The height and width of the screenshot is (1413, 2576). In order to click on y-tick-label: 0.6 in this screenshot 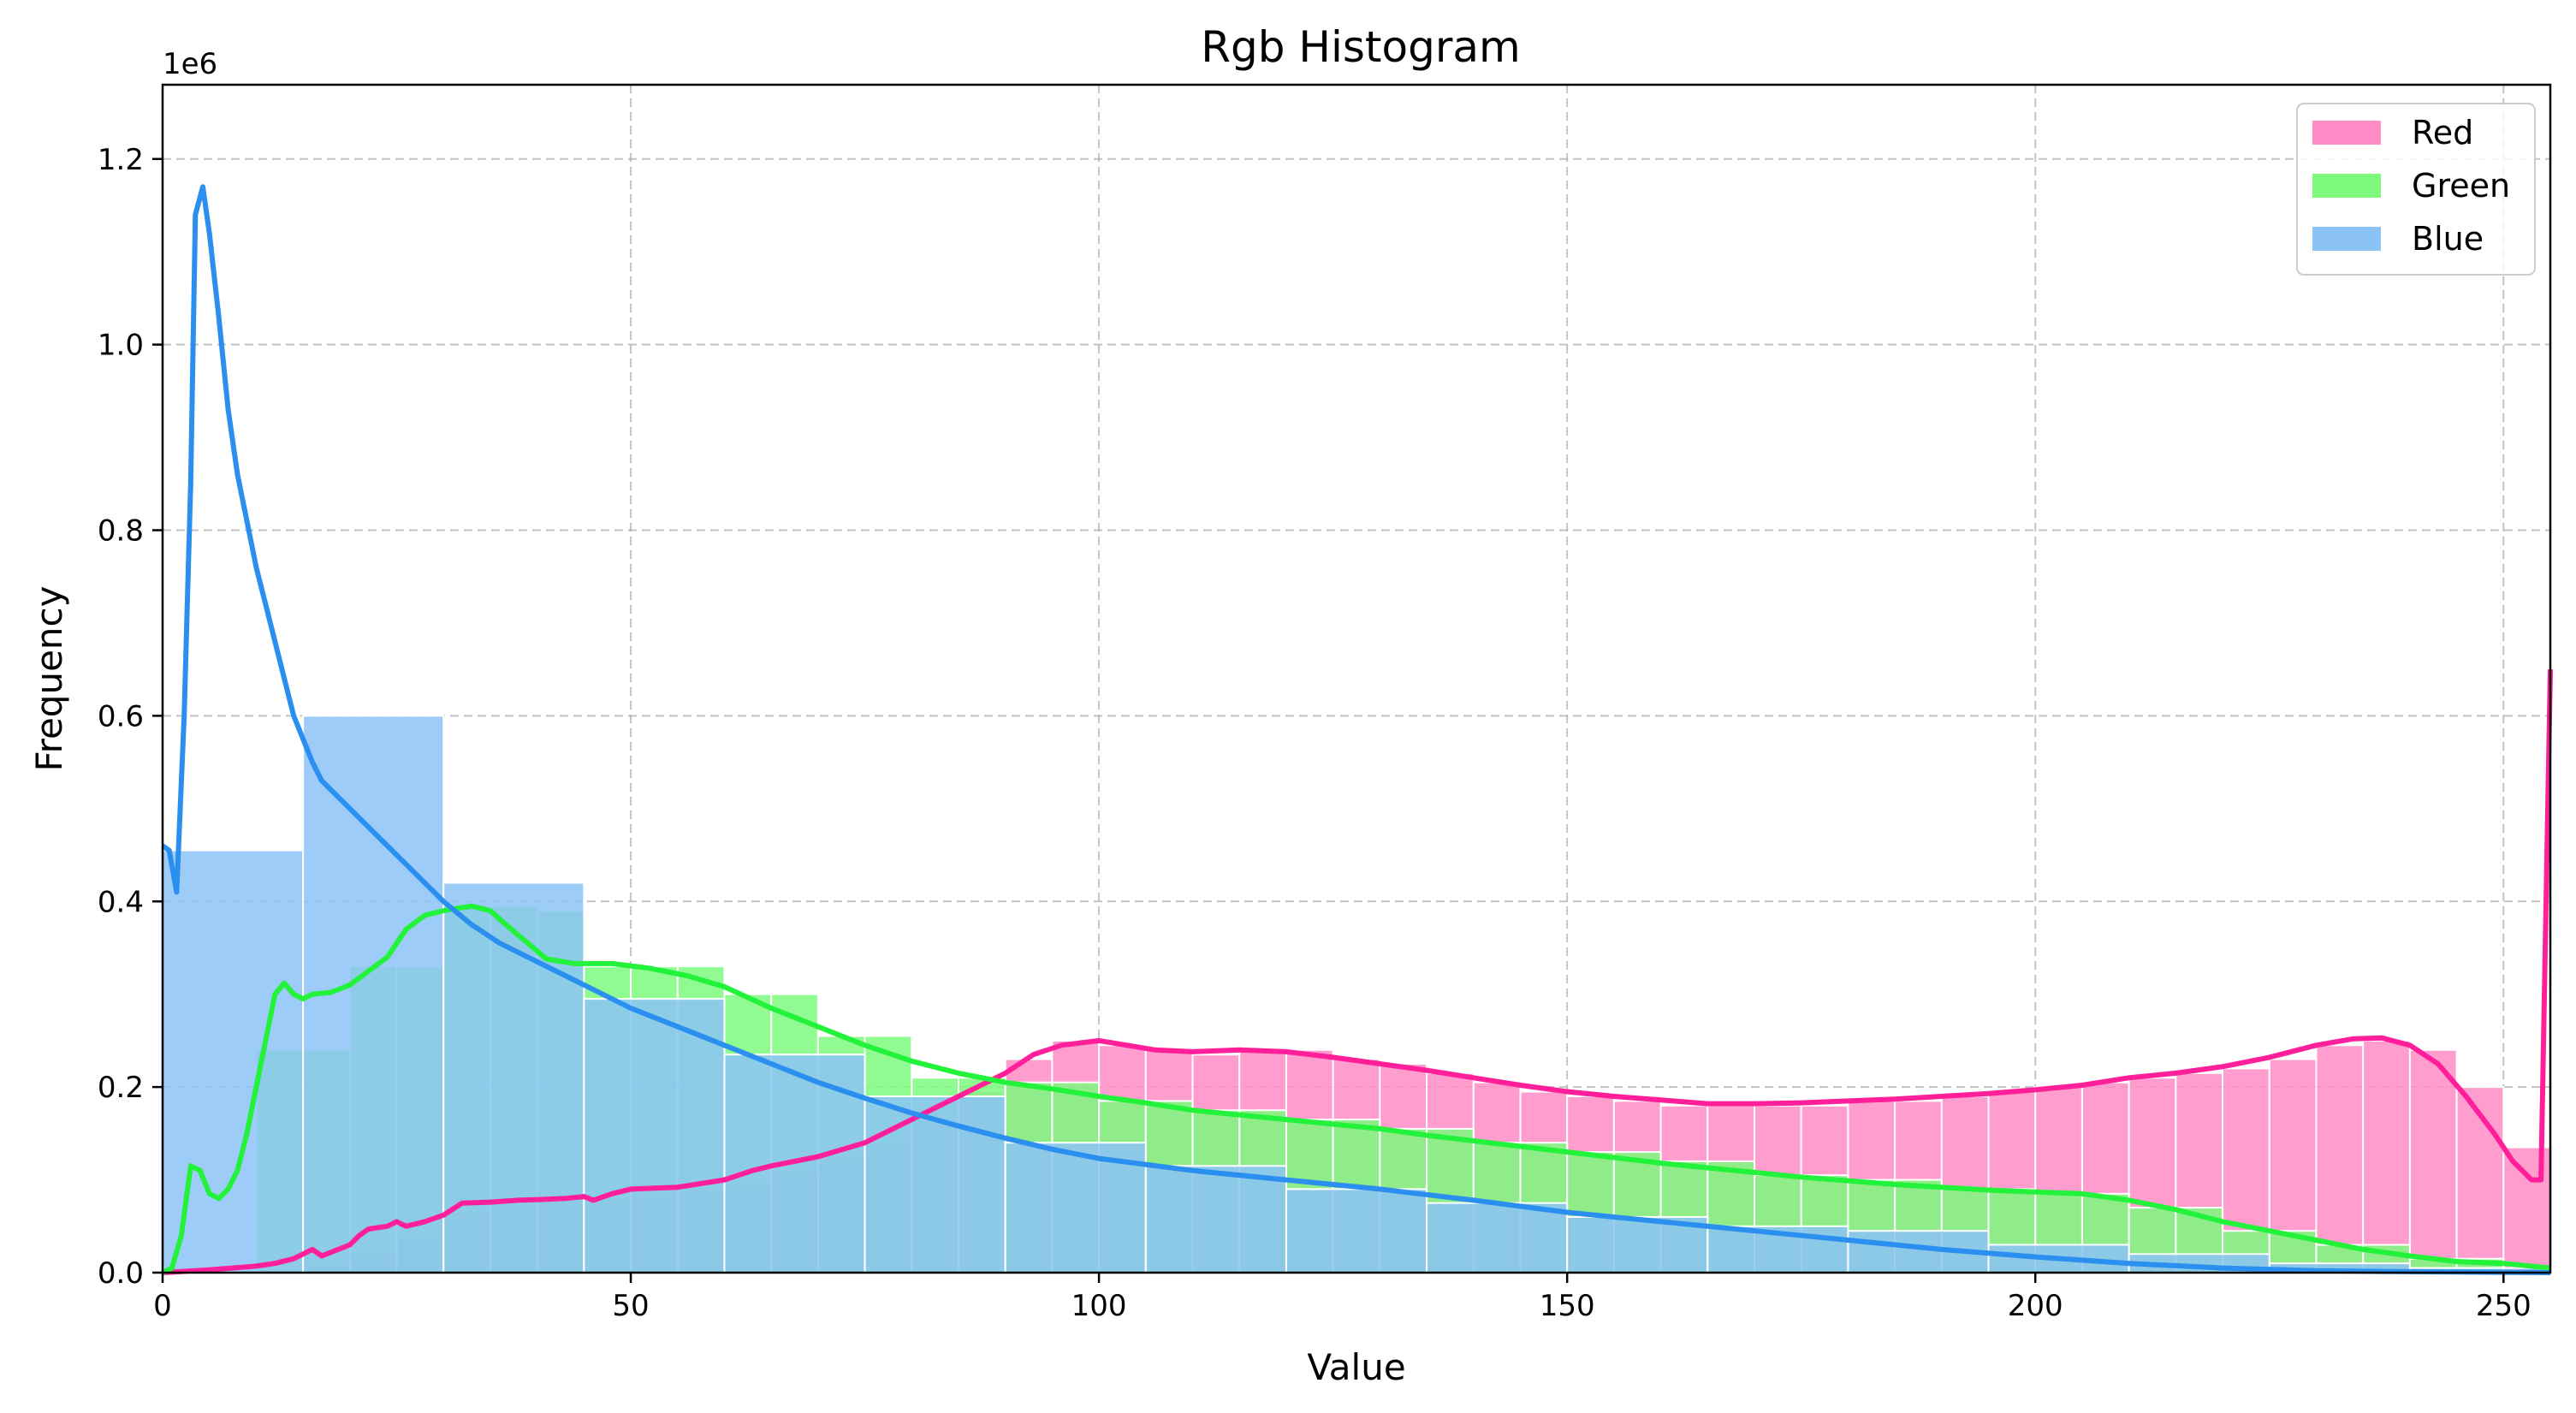, I will do `click(121, 716)`.